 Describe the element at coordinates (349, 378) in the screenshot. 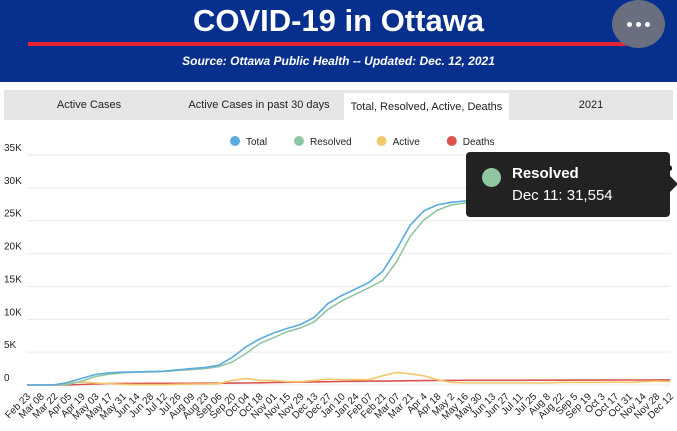

I see `series-line-active` at that location.